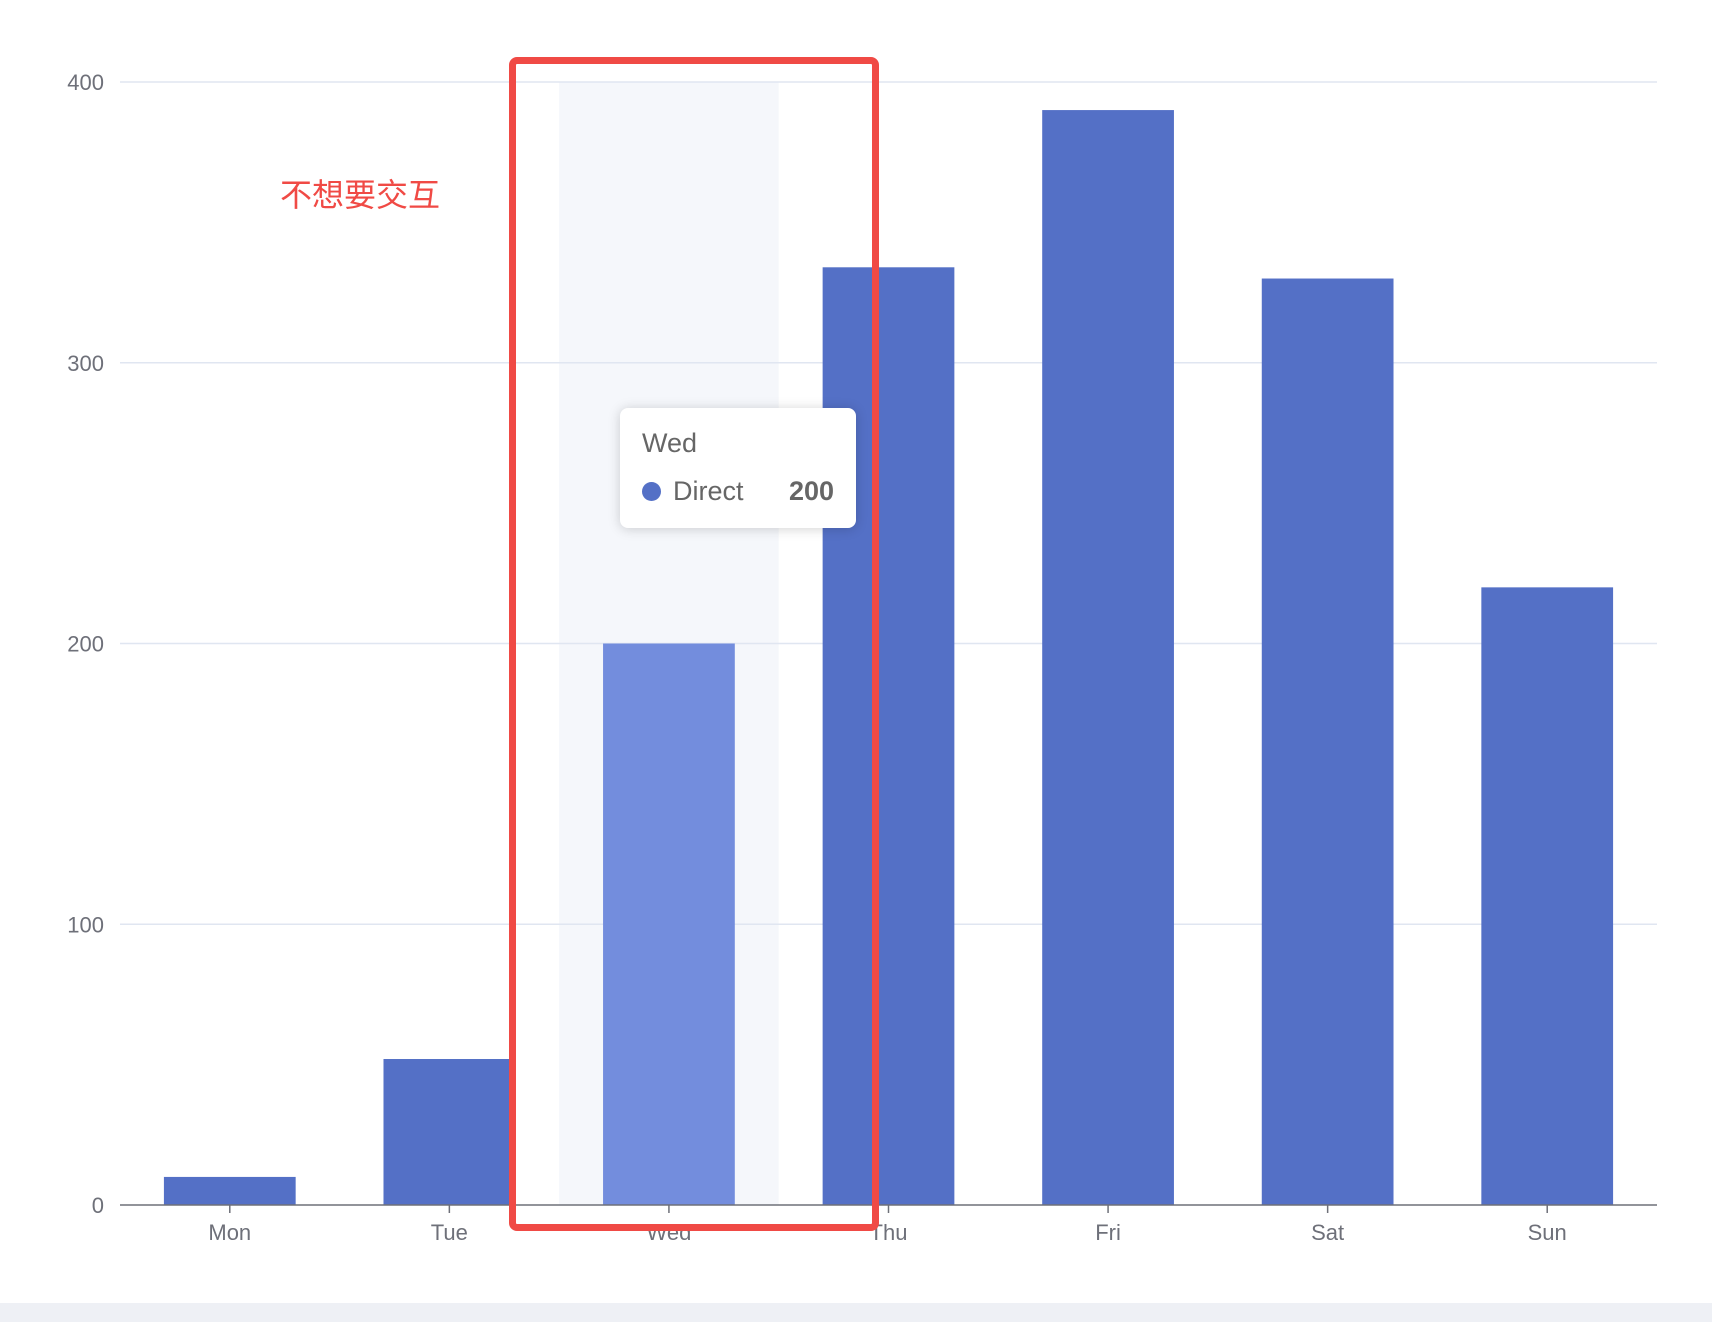 This screenshot has width=1712, height=1322. What do you see at coordinates (670, 443) in the screenshot?
I see `tooltip-title: Wed` at bounding box center [670, 443].